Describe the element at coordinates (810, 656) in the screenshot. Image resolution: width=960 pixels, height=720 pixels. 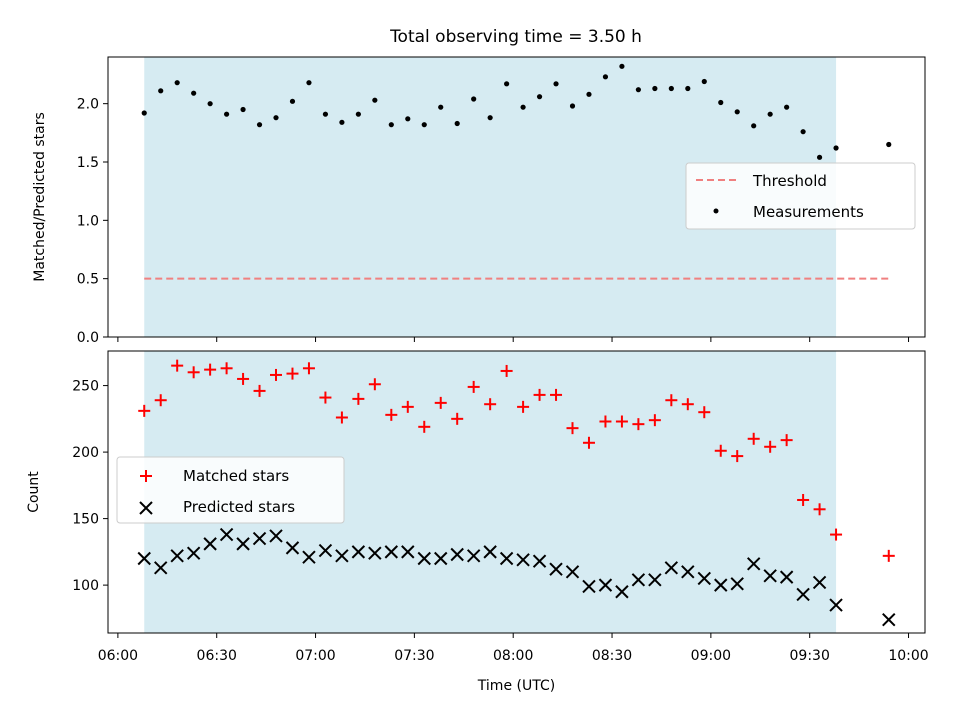
I see `time-x-tick-label: 09:30` at that location.